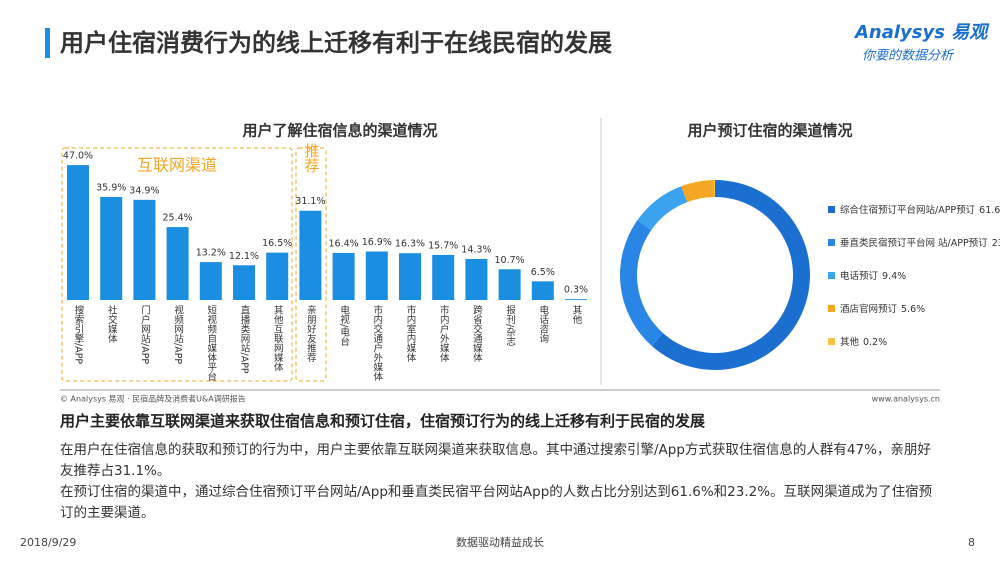 The image size is (1000, 563). What do you see at coordinates (411, 333) in the screenshot?
I see `x-tick-label: 市内室内媒体` at bounding box center [411, 333].